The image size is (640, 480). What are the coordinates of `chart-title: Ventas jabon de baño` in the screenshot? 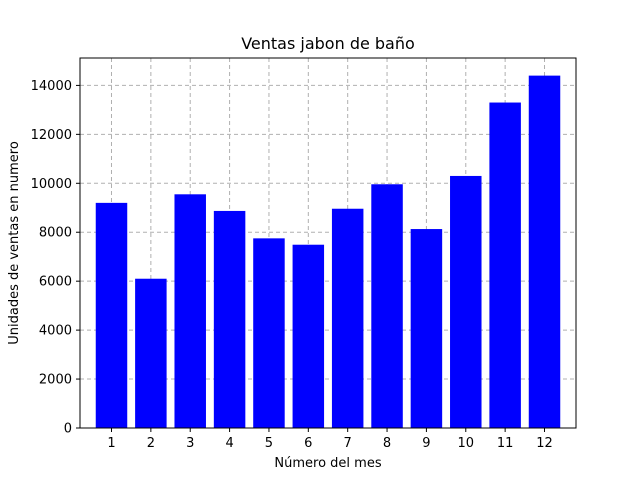 It's located at (328, 43).